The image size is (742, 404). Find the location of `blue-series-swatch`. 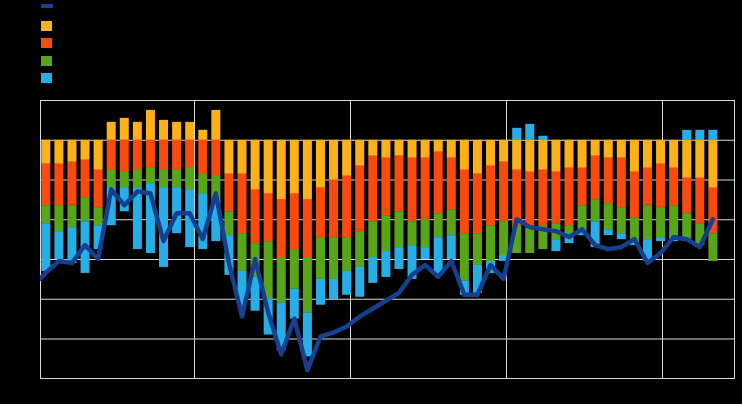

blue-series-swatch is located at coordinates (46, 78).